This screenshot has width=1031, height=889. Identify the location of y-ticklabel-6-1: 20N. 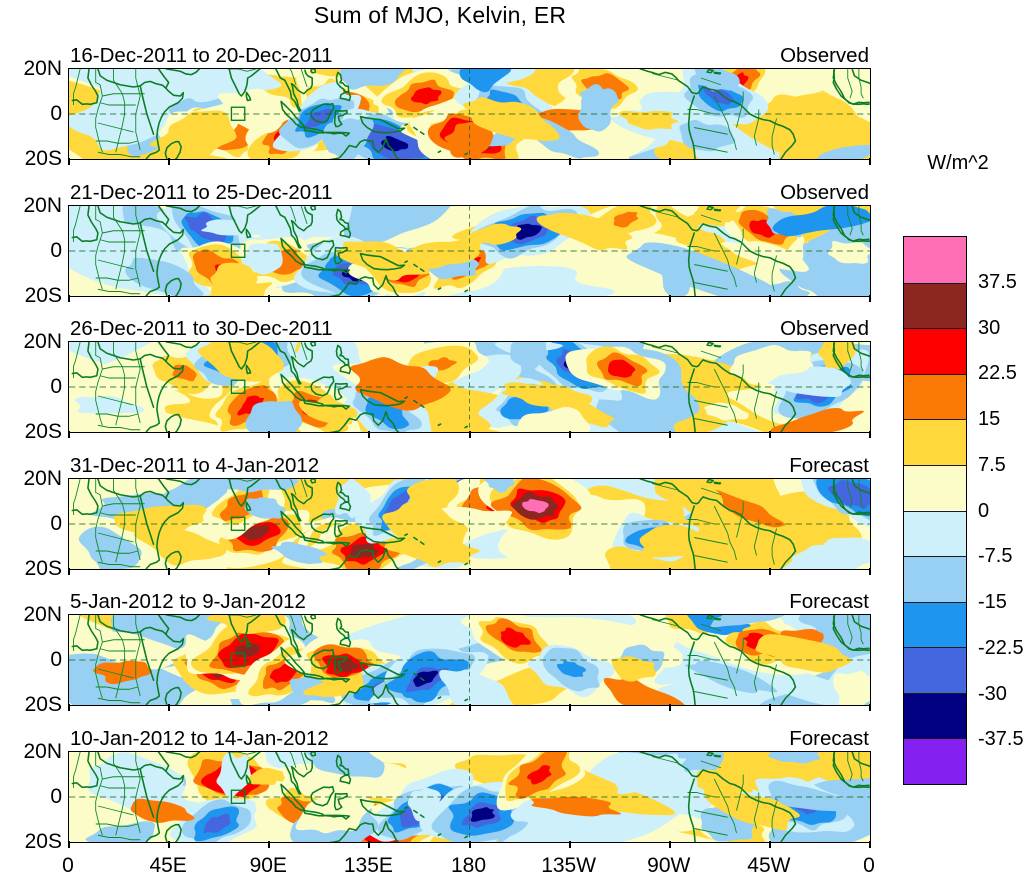
(42, 751).